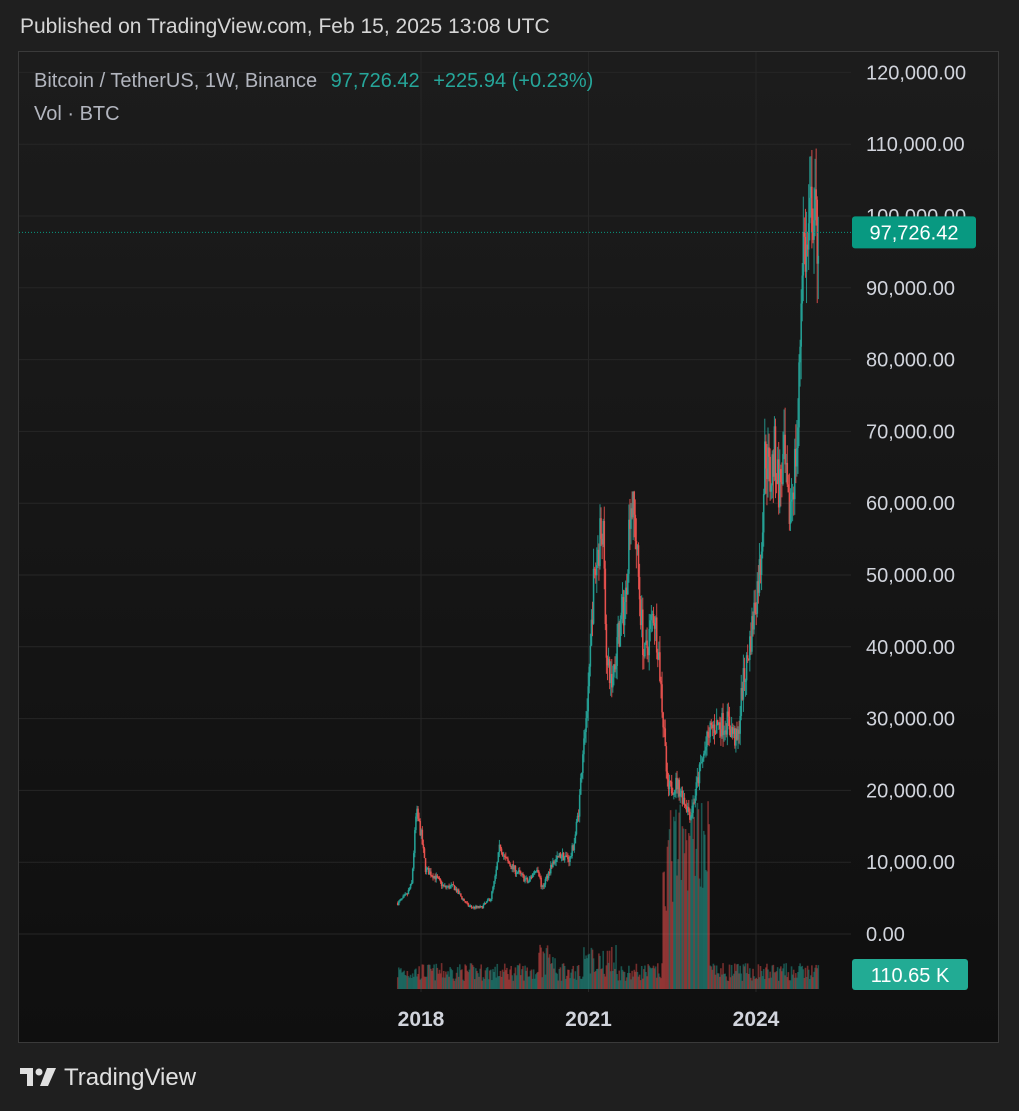 The height and width of the screenshot is (1111, 1019). What do you see at coordinates (38, 1077) in the screenshot?
I see `tradingview-logo-icon` at bounding box center [38, 1077].